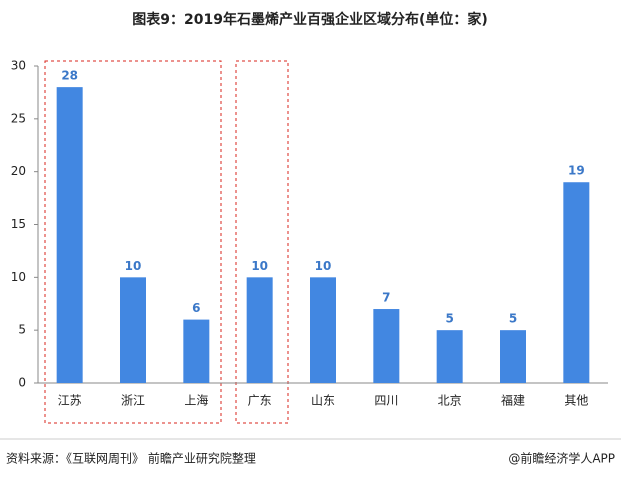 The height and width of the screenshot is (478, 621). What do you see at coordinates (133, 401) in the screenshot?
I see `x-tick-label: 浙江` at bounding box center [133, 401].